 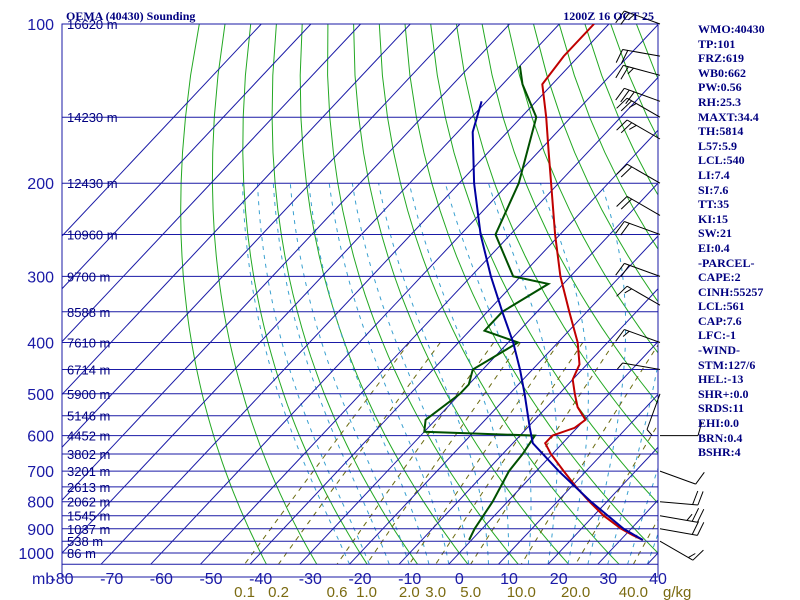 What do you see at coordinates (161, 579) in the screenshot?
I see `temperature-tick-label: -60` at bounding box center [161, 579].